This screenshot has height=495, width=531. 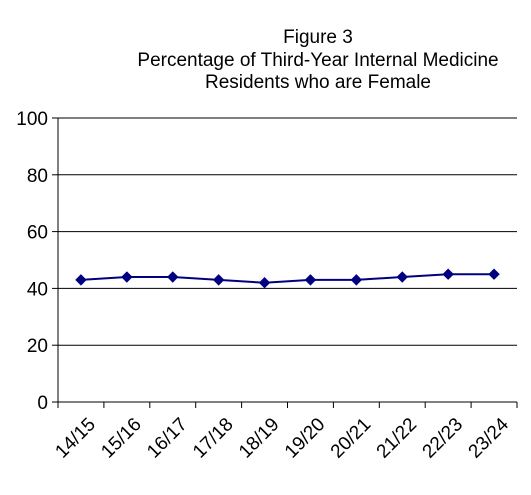 I want to click on x-tick-label: 23/24, so click(x=489, y=438).